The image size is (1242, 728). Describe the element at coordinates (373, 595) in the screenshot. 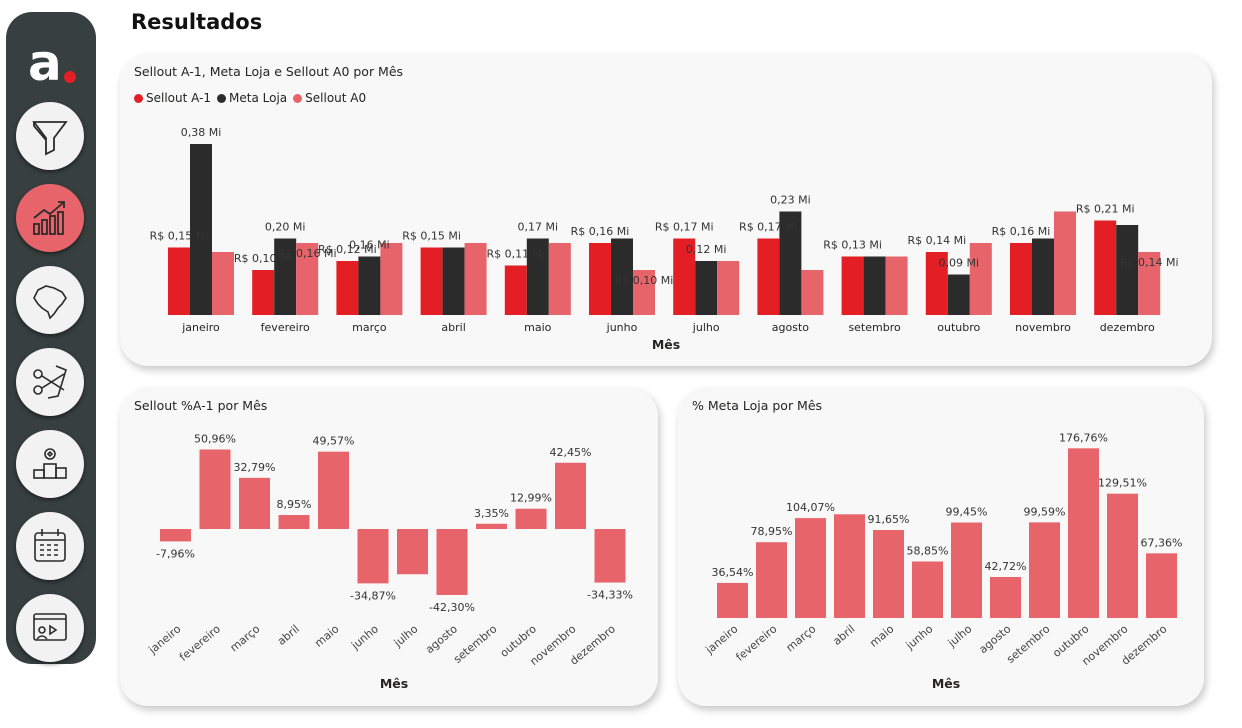

I see `data-label: -34,87%` at that location.